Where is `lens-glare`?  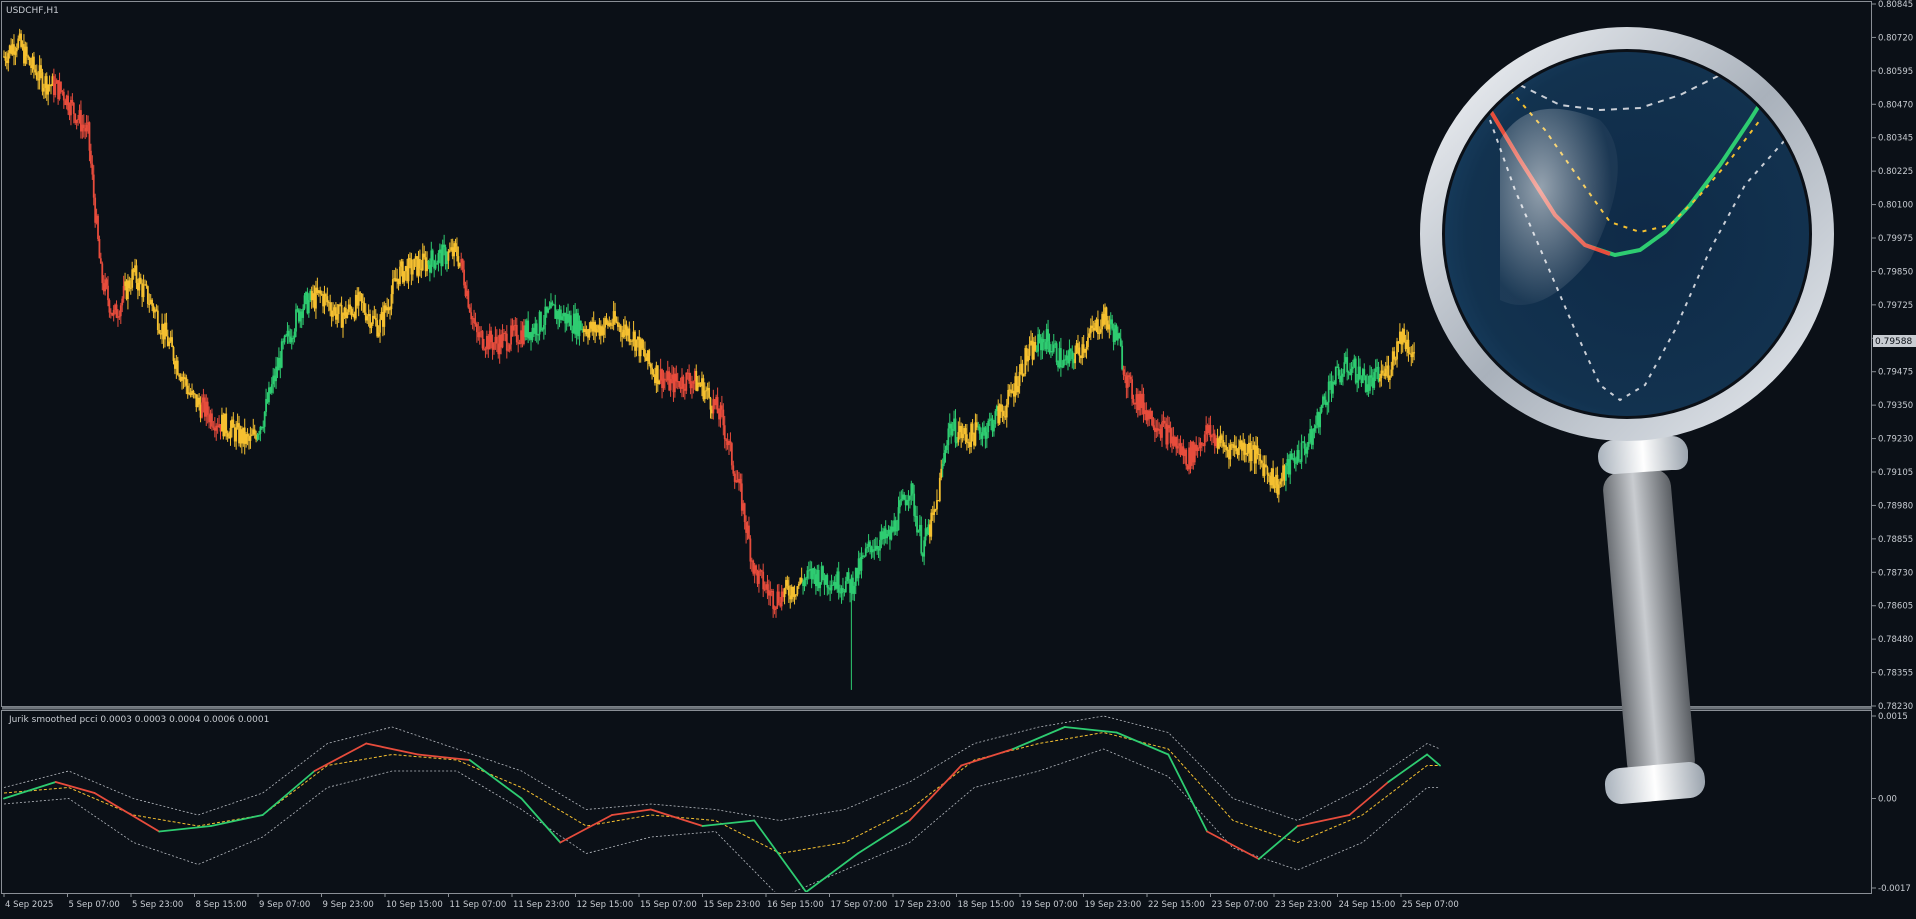
lens-glare is located at coordinates (1559, 206).